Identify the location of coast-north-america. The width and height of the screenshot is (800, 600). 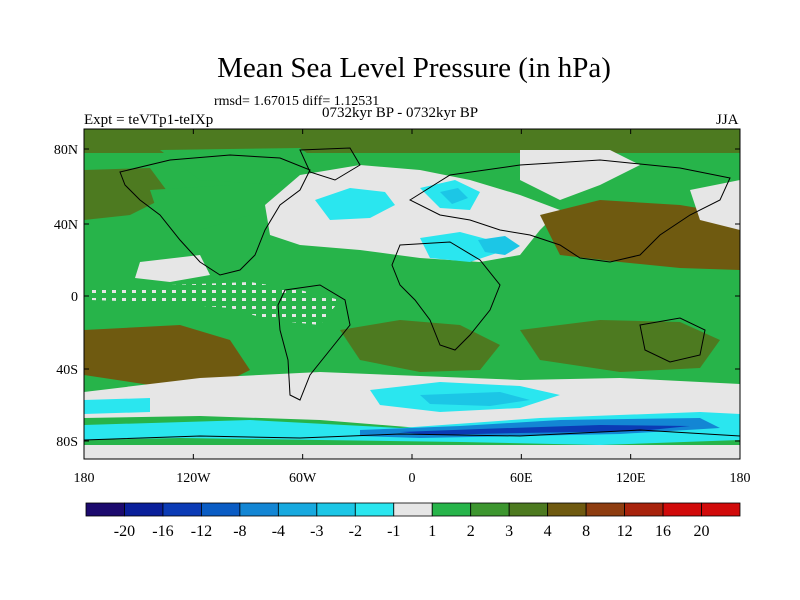
(215, 215).